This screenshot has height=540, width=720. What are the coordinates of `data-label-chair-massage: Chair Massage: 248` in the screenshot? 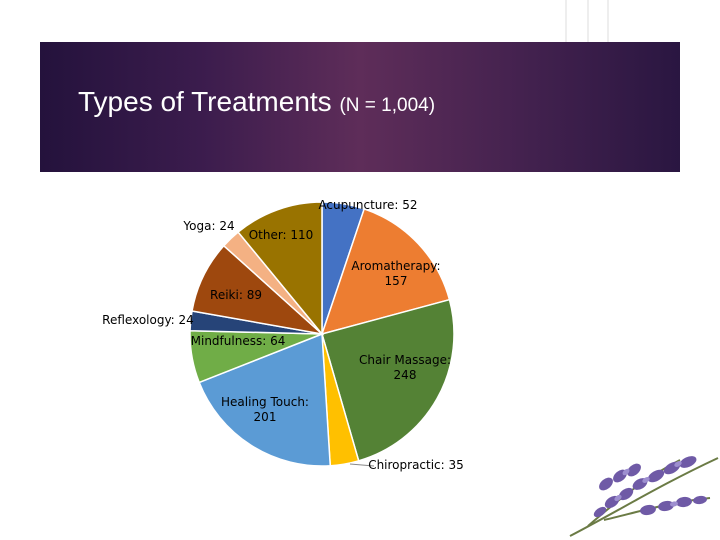 It's located at (405, 367).